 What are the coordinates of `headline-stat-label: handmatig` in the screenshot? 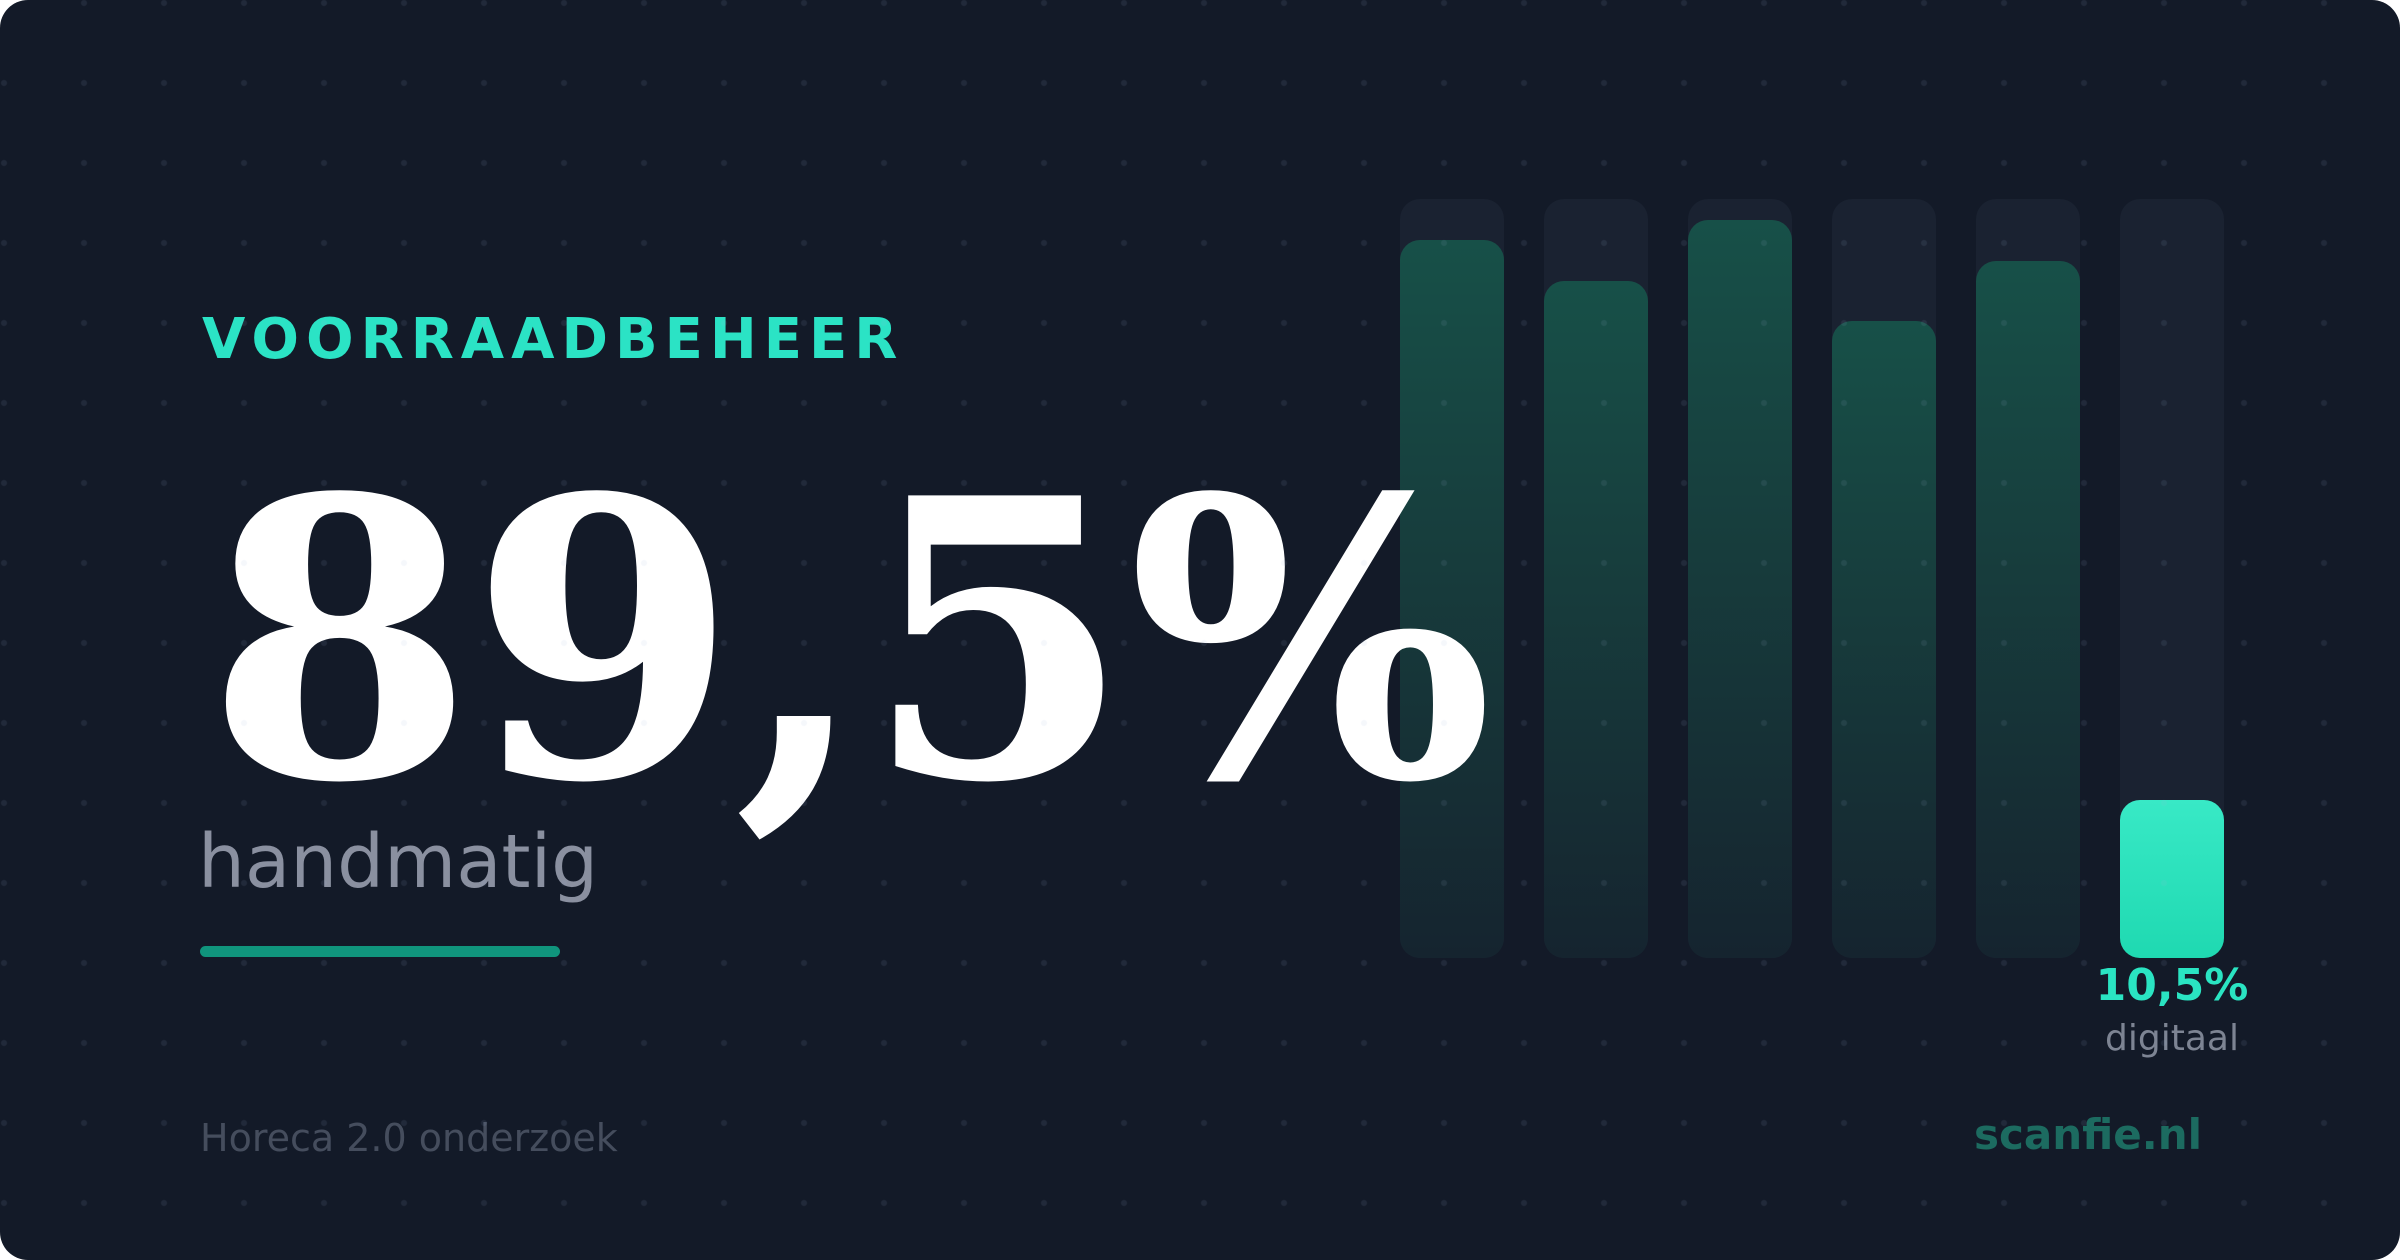 It's located at (398, 862).